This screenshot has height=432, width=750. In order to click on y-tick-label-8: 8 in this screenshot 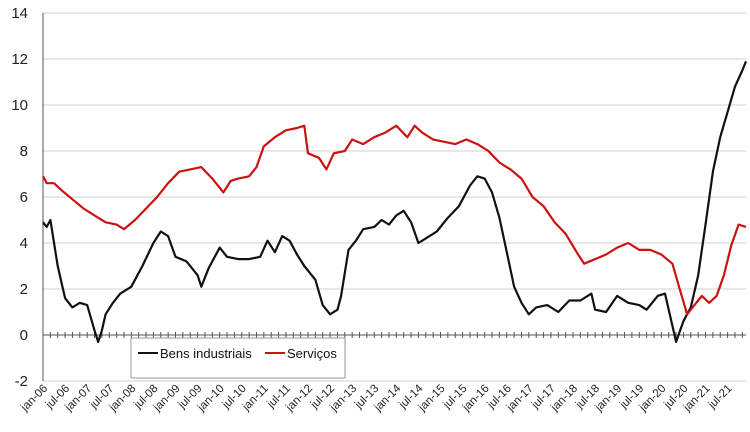, I will do `click(24, 151)`.